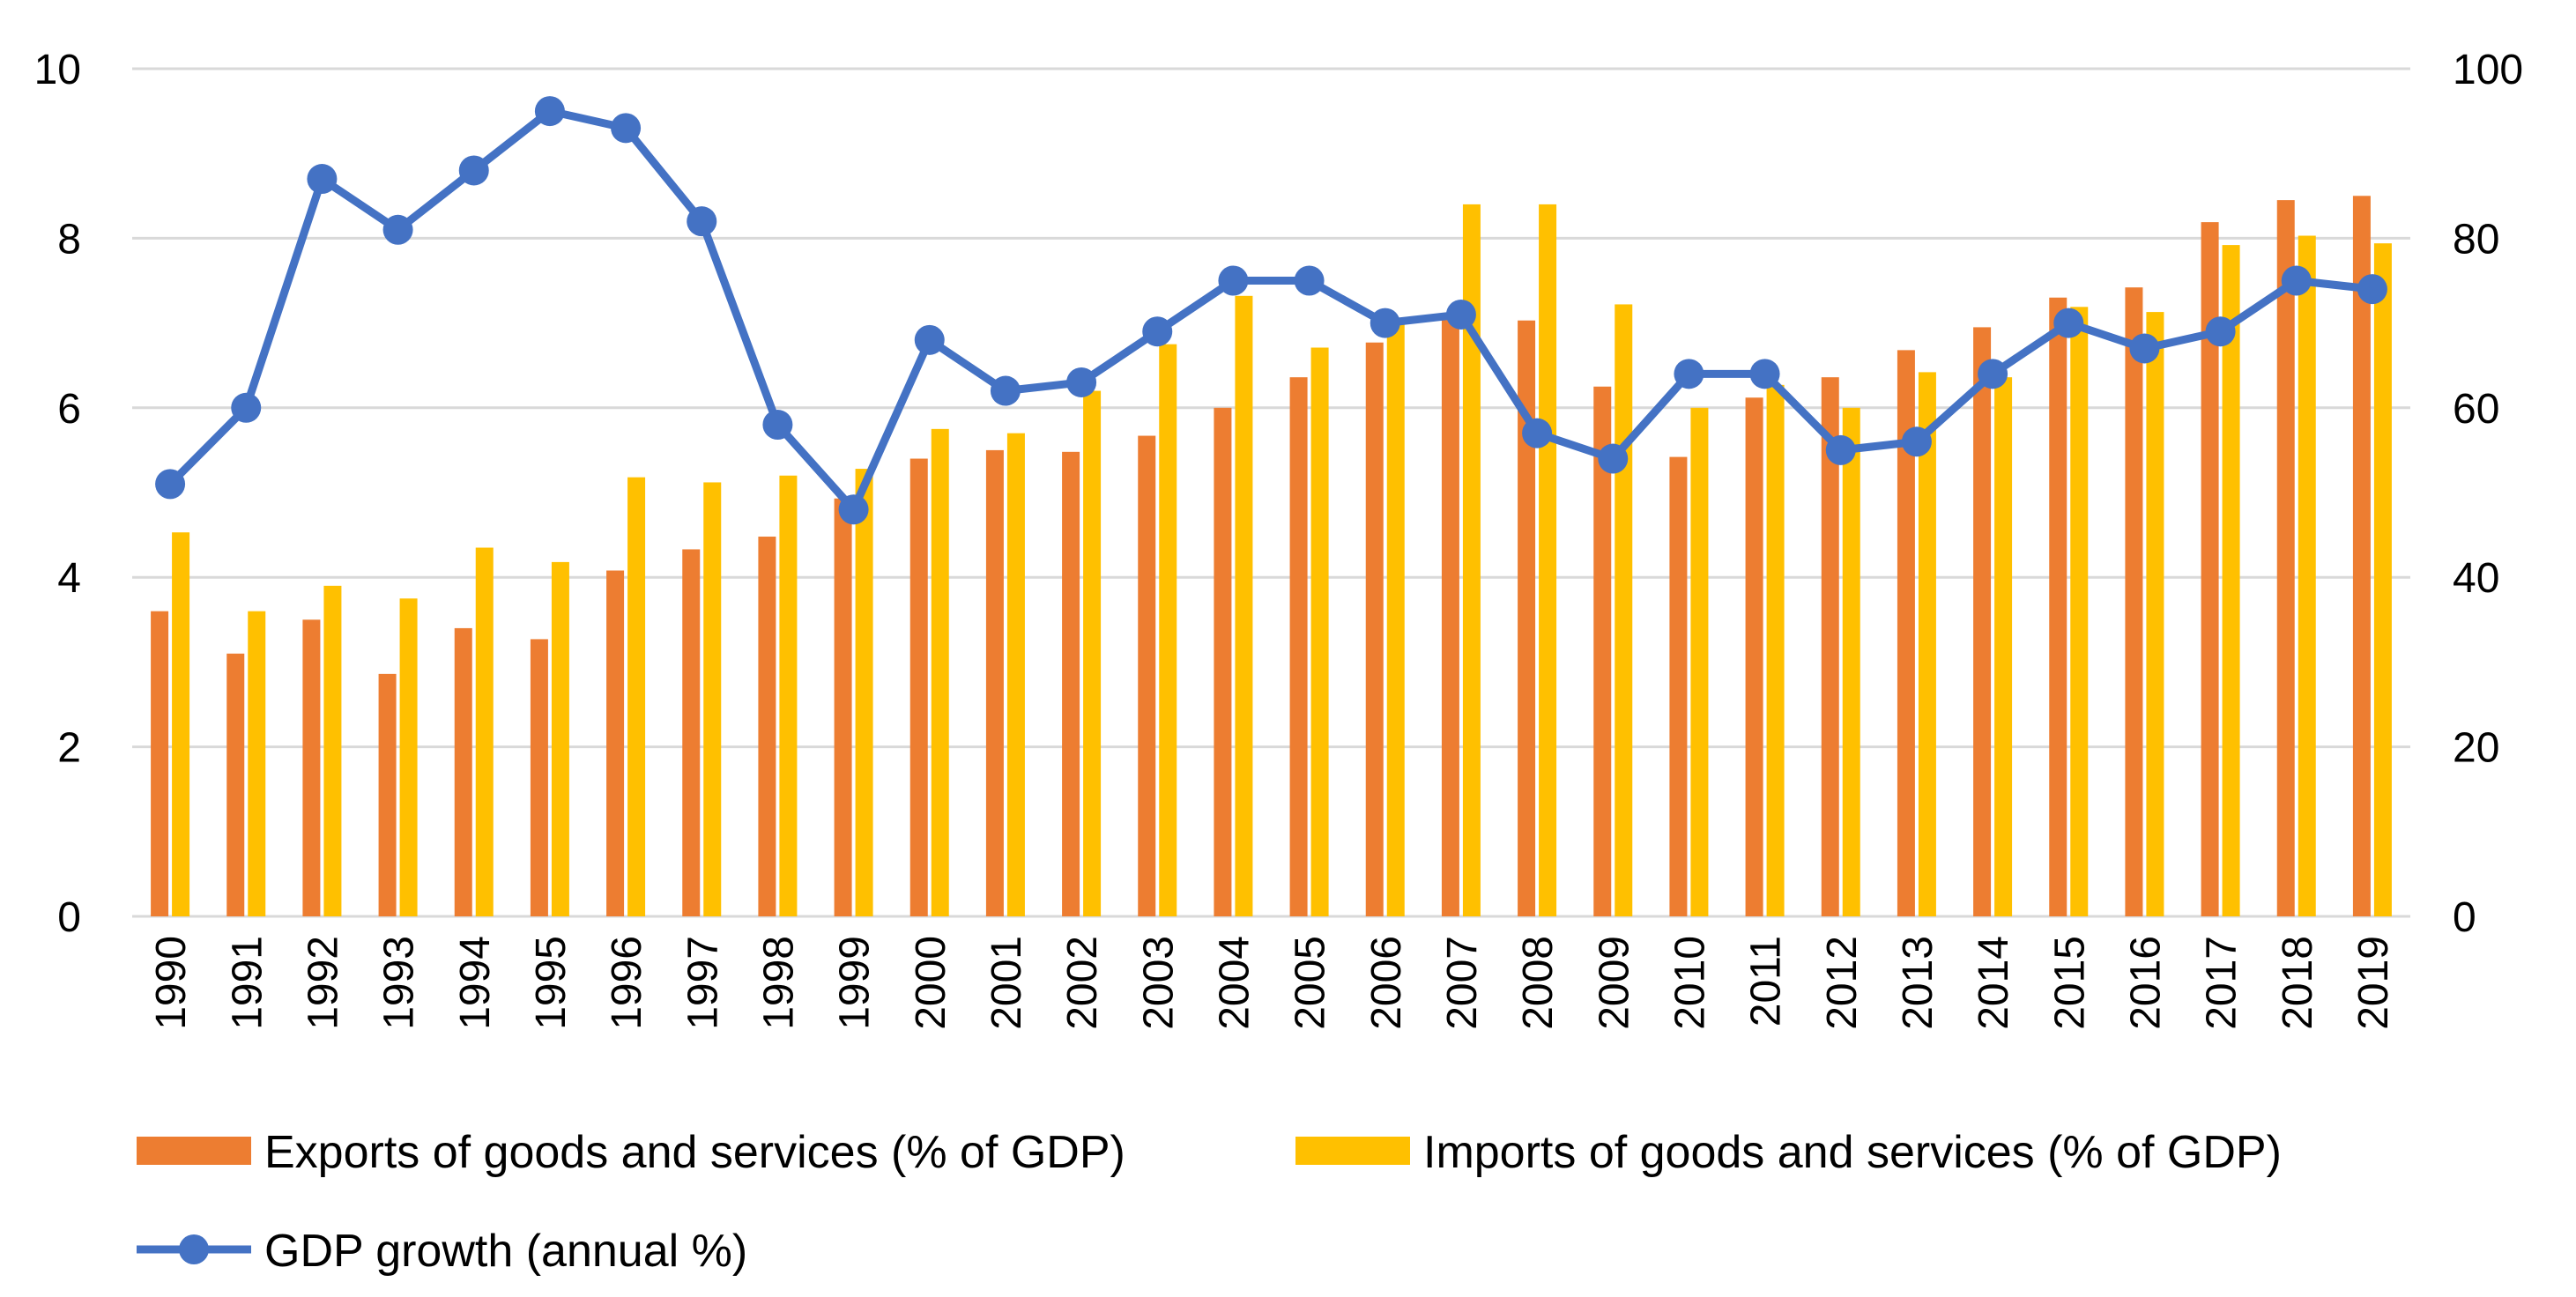 This screenshot has width=2576, height=1297. Describe the element at coordinates (1311, 983) in the screenshot. I see `x-tick-label: 2005` at that location.